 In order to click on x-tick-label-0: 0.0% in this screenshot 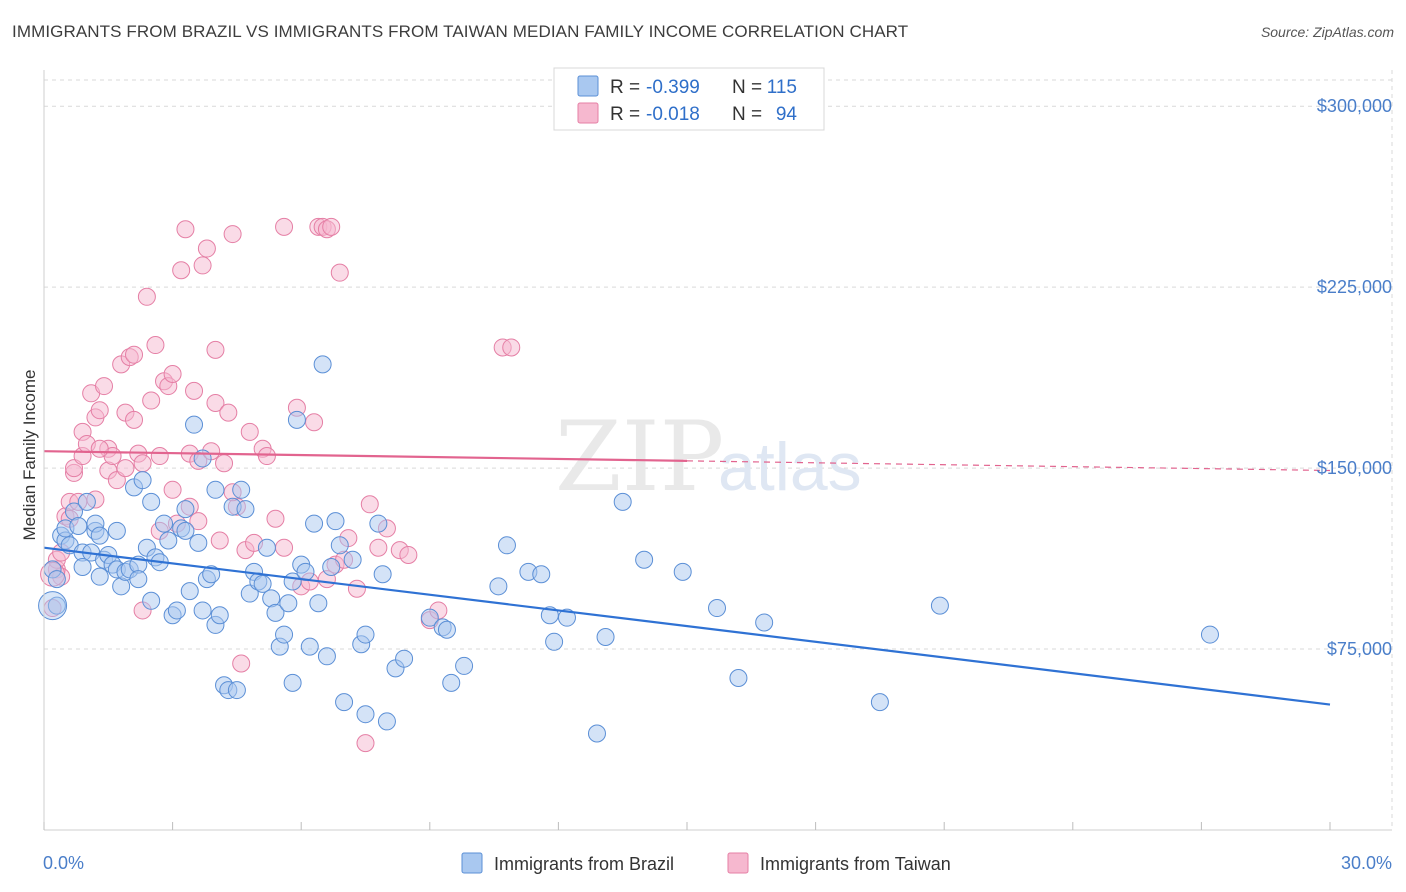, I will do `click(63, 863)`.